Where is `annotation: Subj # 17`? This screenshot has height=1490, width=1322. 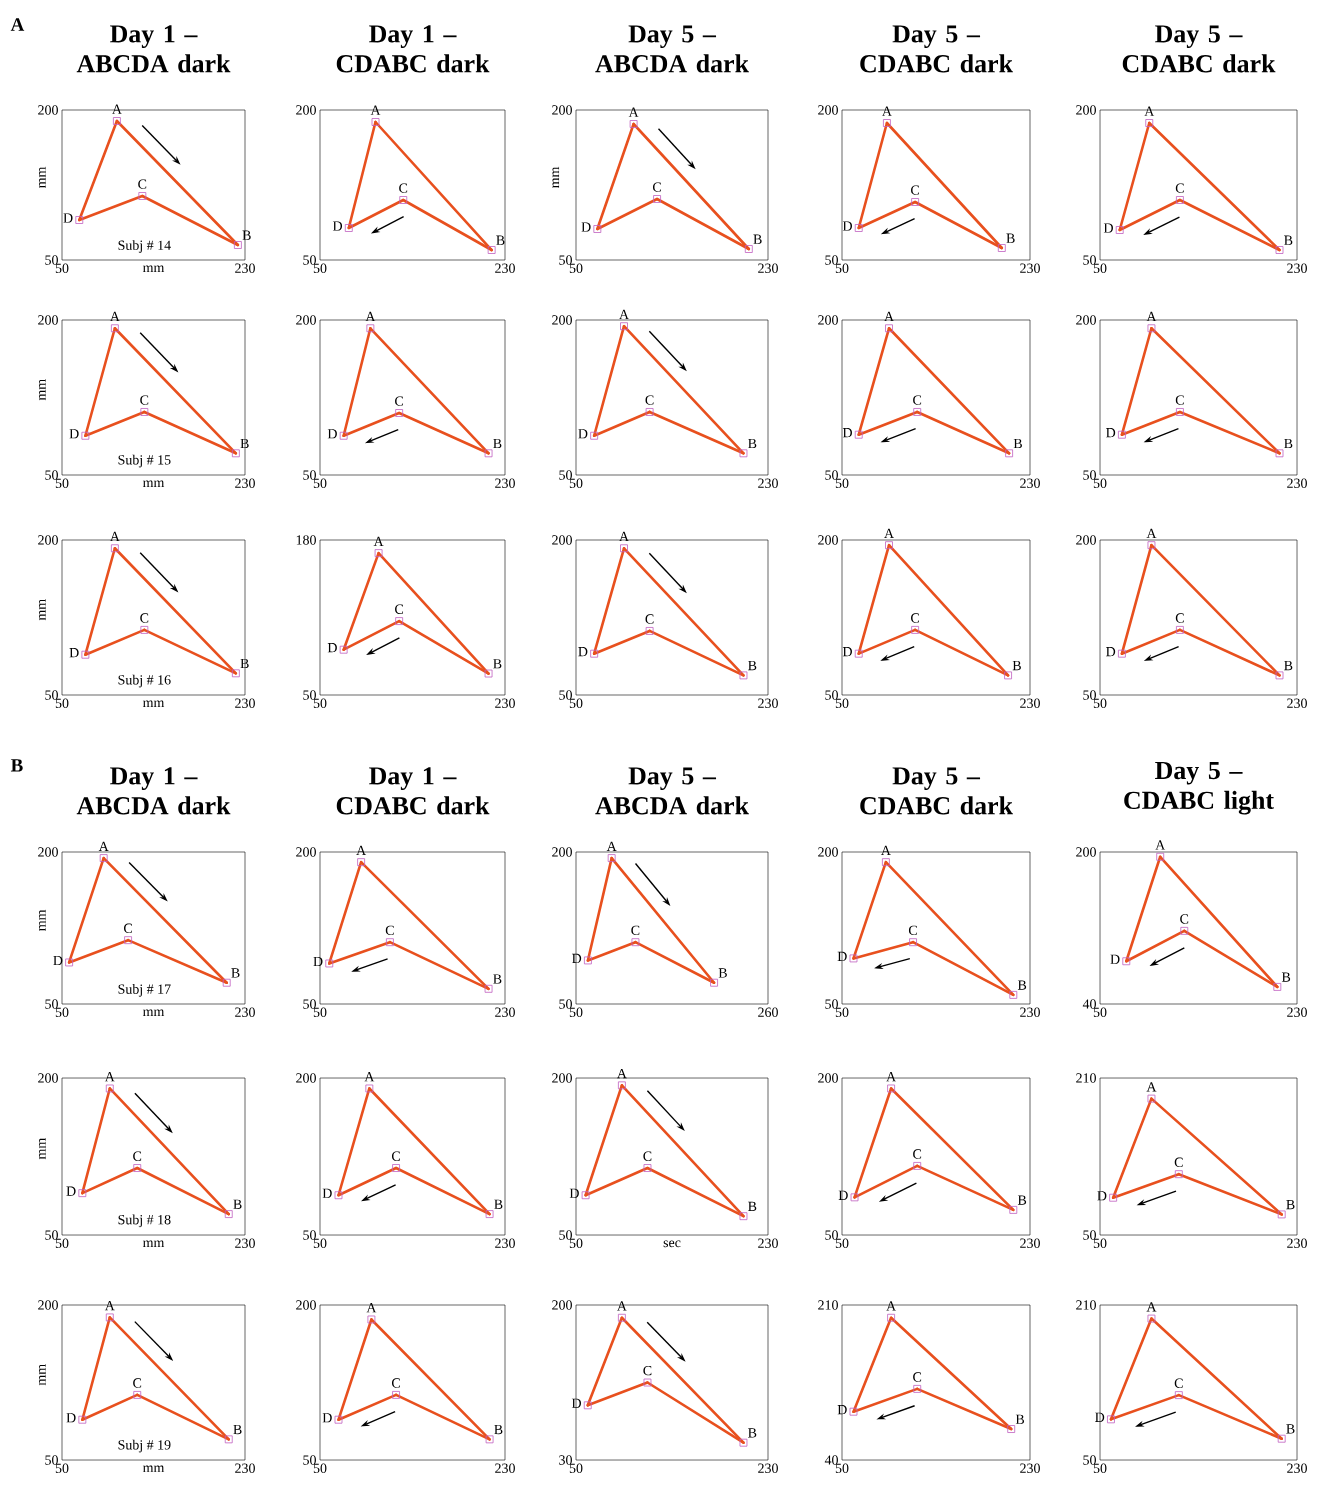 annotation: Subj # 17 is located at coordinates (144, 990).